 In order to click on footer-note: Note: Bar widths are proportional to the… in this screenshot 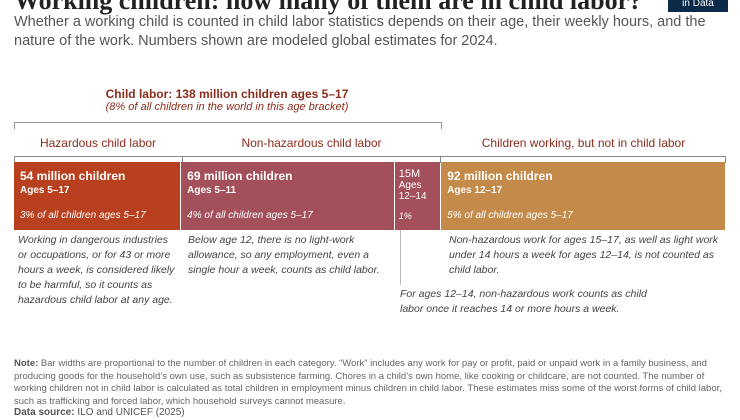, I will do `click(370, 383)`.